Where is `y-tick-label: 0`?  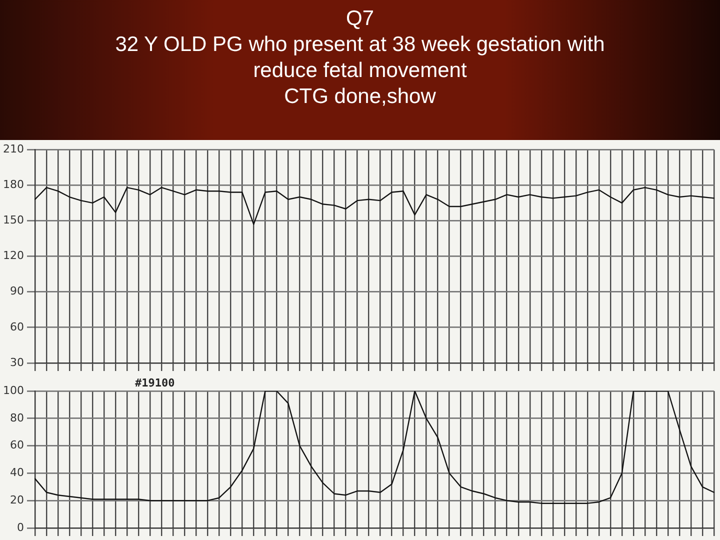
y-tick-label: 0 is located at coordinates (20, 527).